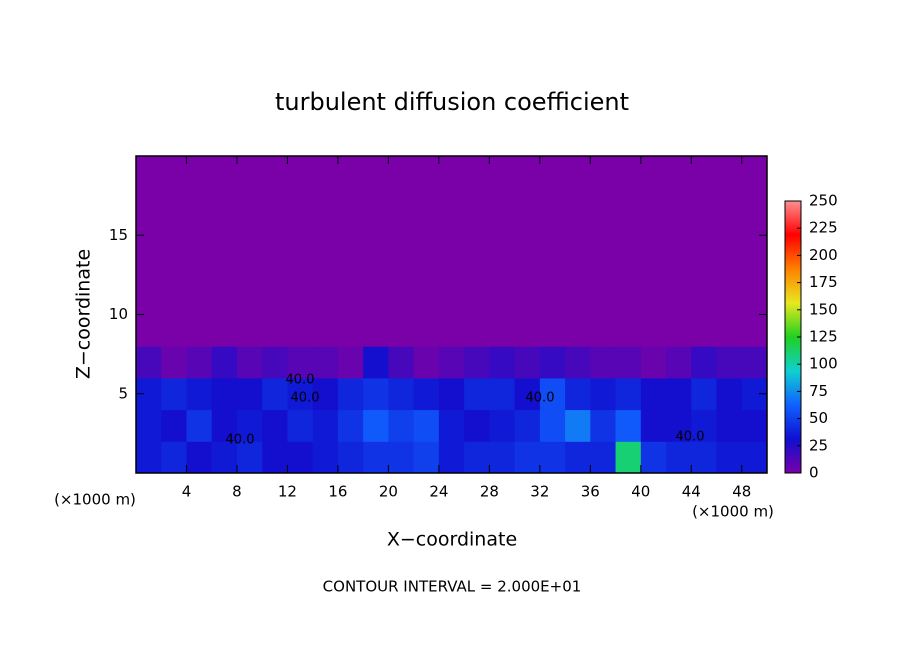 This screenshot has height=654, width=904. I want to click on colorbar-tick-label: 250, so click(823, 201).